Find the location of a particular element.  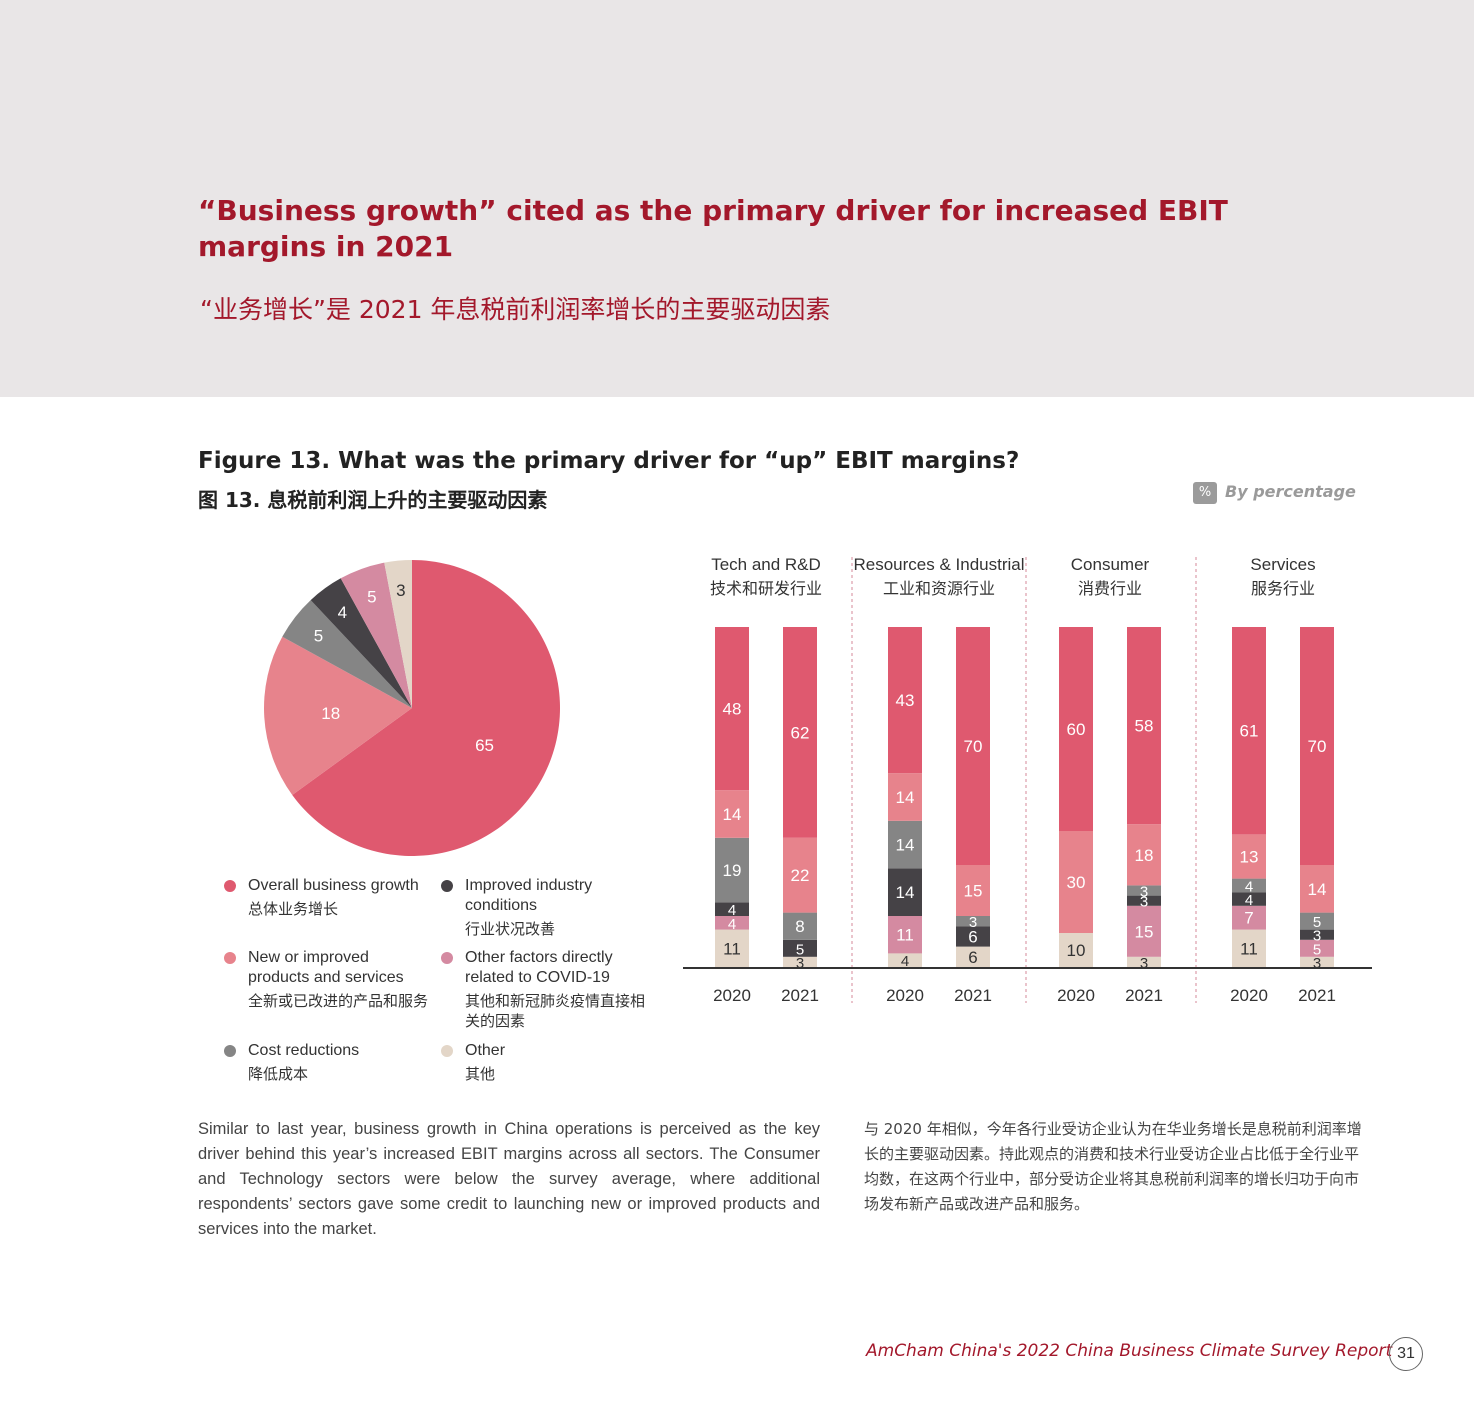

bar-label-other: 10 is located at coordinates (1076, 950).